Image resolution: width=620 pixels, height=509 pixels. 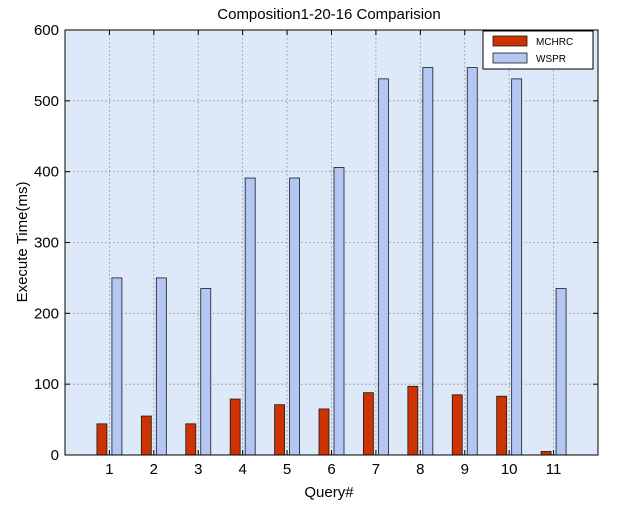 What do you see at coordinates (510, 41) in the screenshot?
I see `legend-swatch-mchrc` at bounding box center [510, 41].